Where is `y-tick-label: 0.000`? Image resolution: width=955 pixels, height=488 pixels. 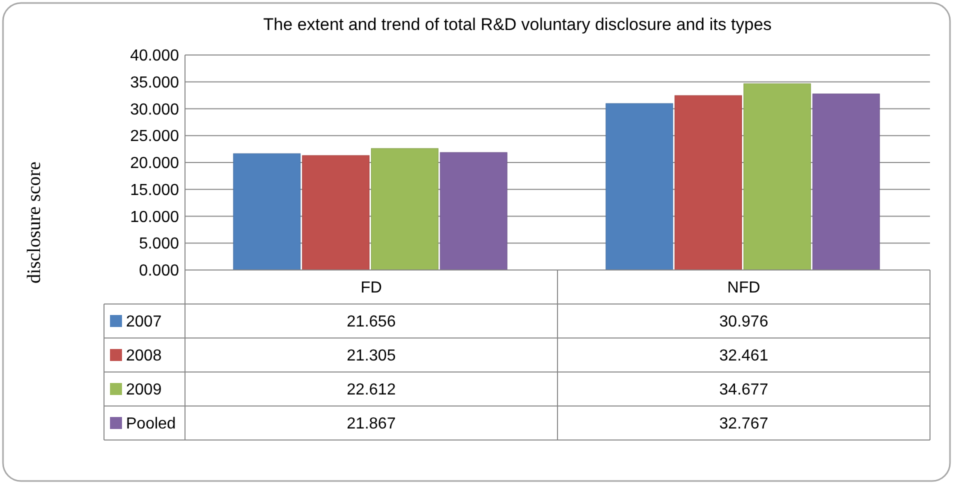
y-tick-label: 0.000 is located at coordinates (159, 271).